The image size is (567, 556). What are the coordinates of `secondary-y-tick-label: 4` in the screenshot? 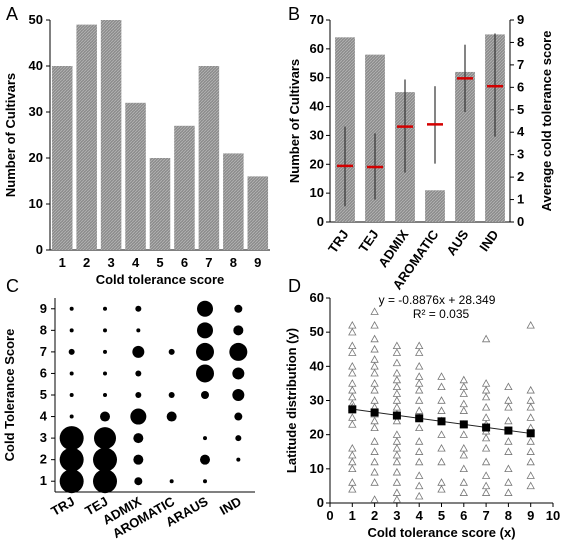 It's located at (521, 131).